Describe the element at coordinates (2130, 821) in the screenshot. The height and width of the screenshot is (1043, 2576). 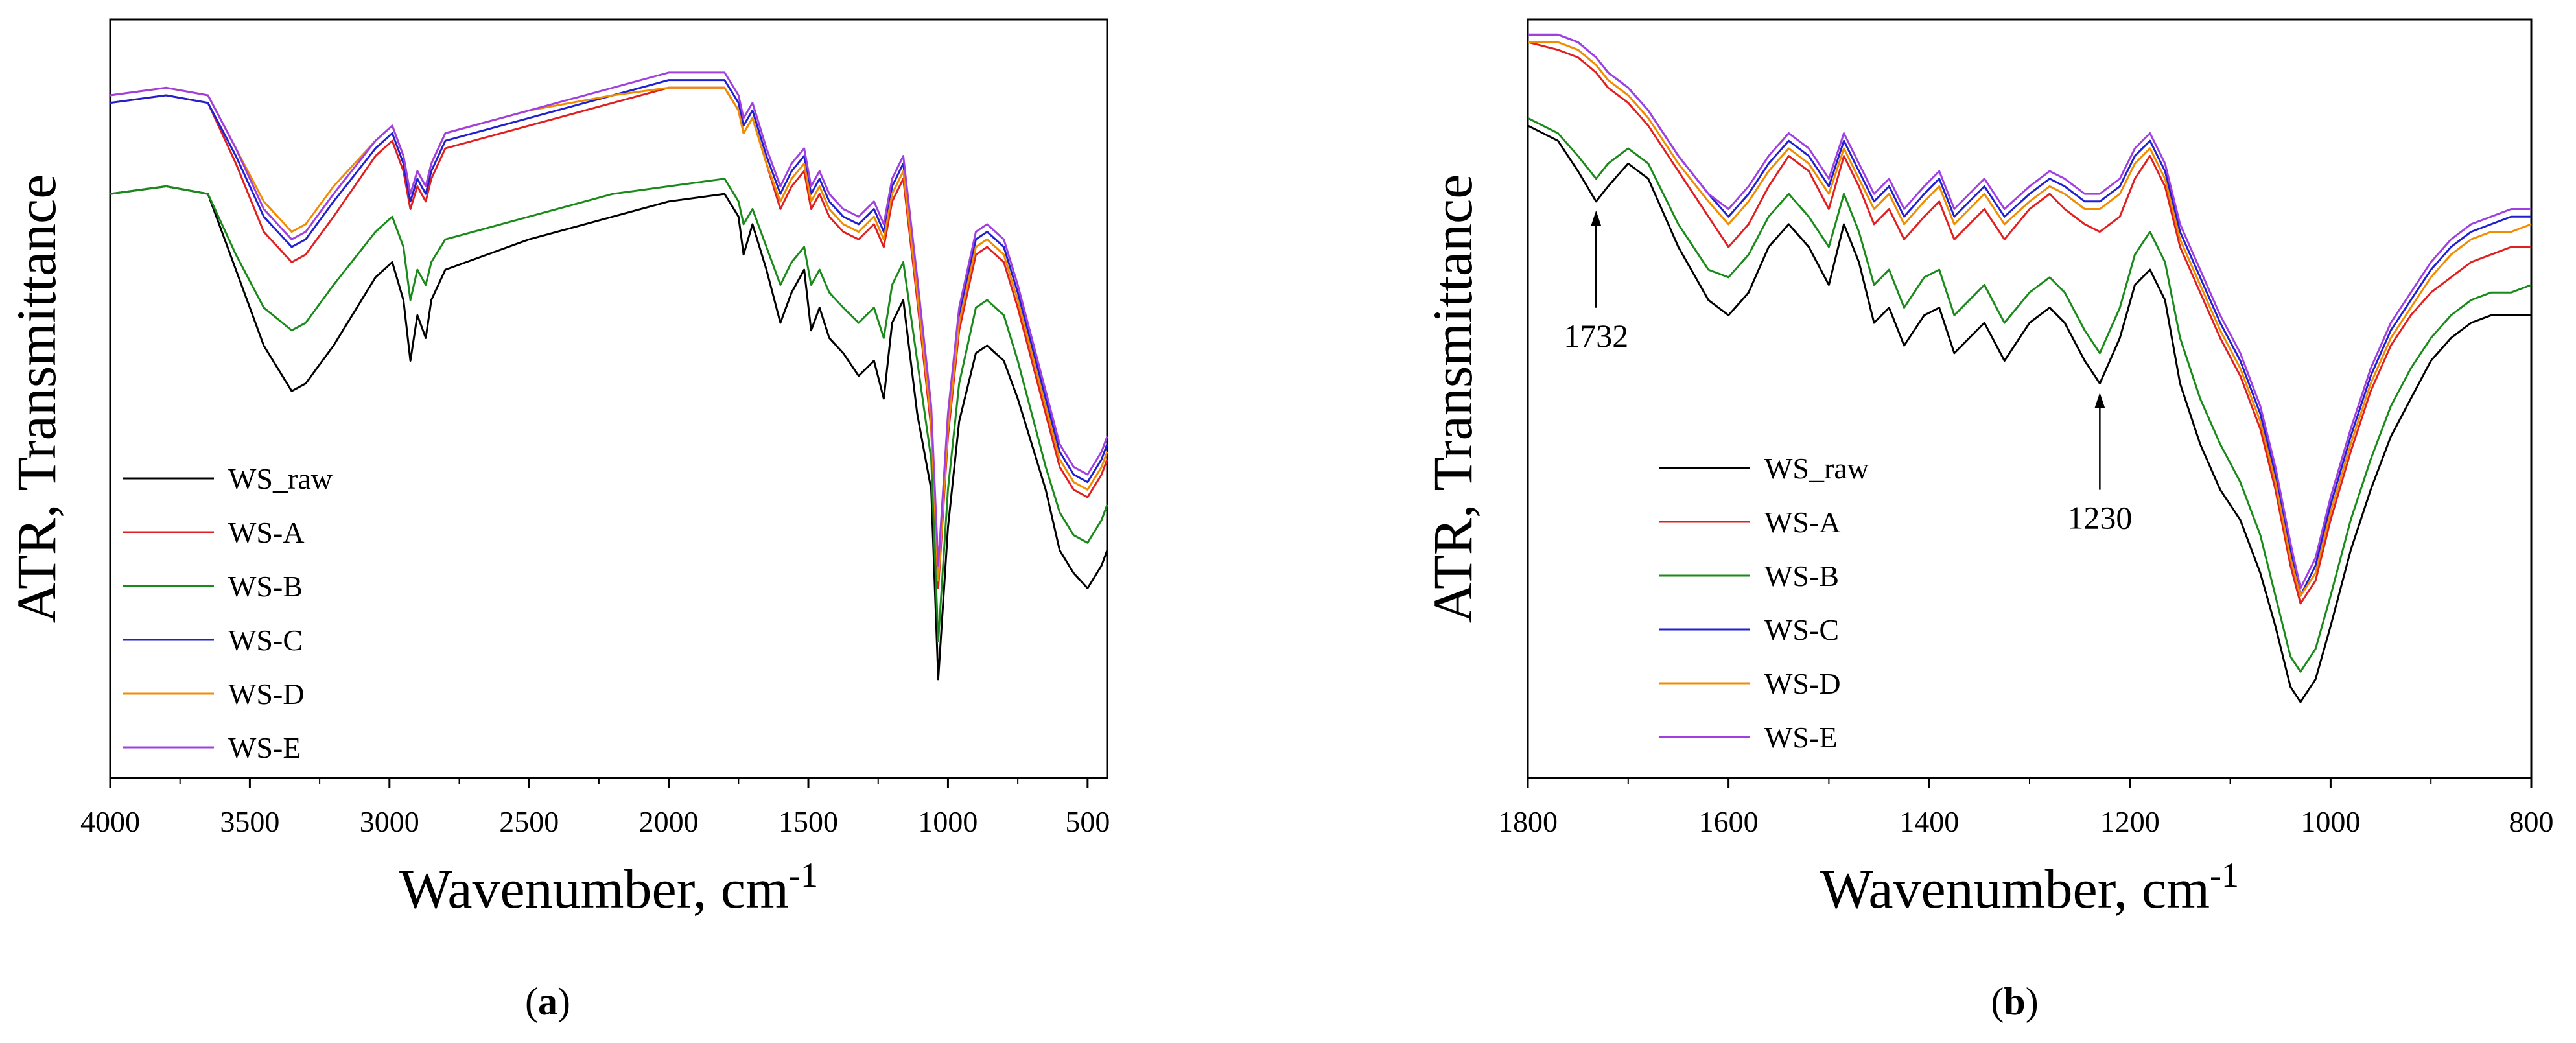
I see `x-tick-label: 1200` at that location.